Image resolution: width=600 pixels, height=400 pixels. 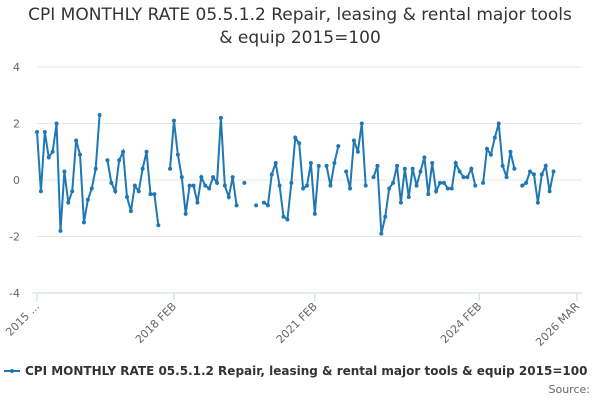 I want to click on y-tick-label: -2, so click(x=14, y=237).